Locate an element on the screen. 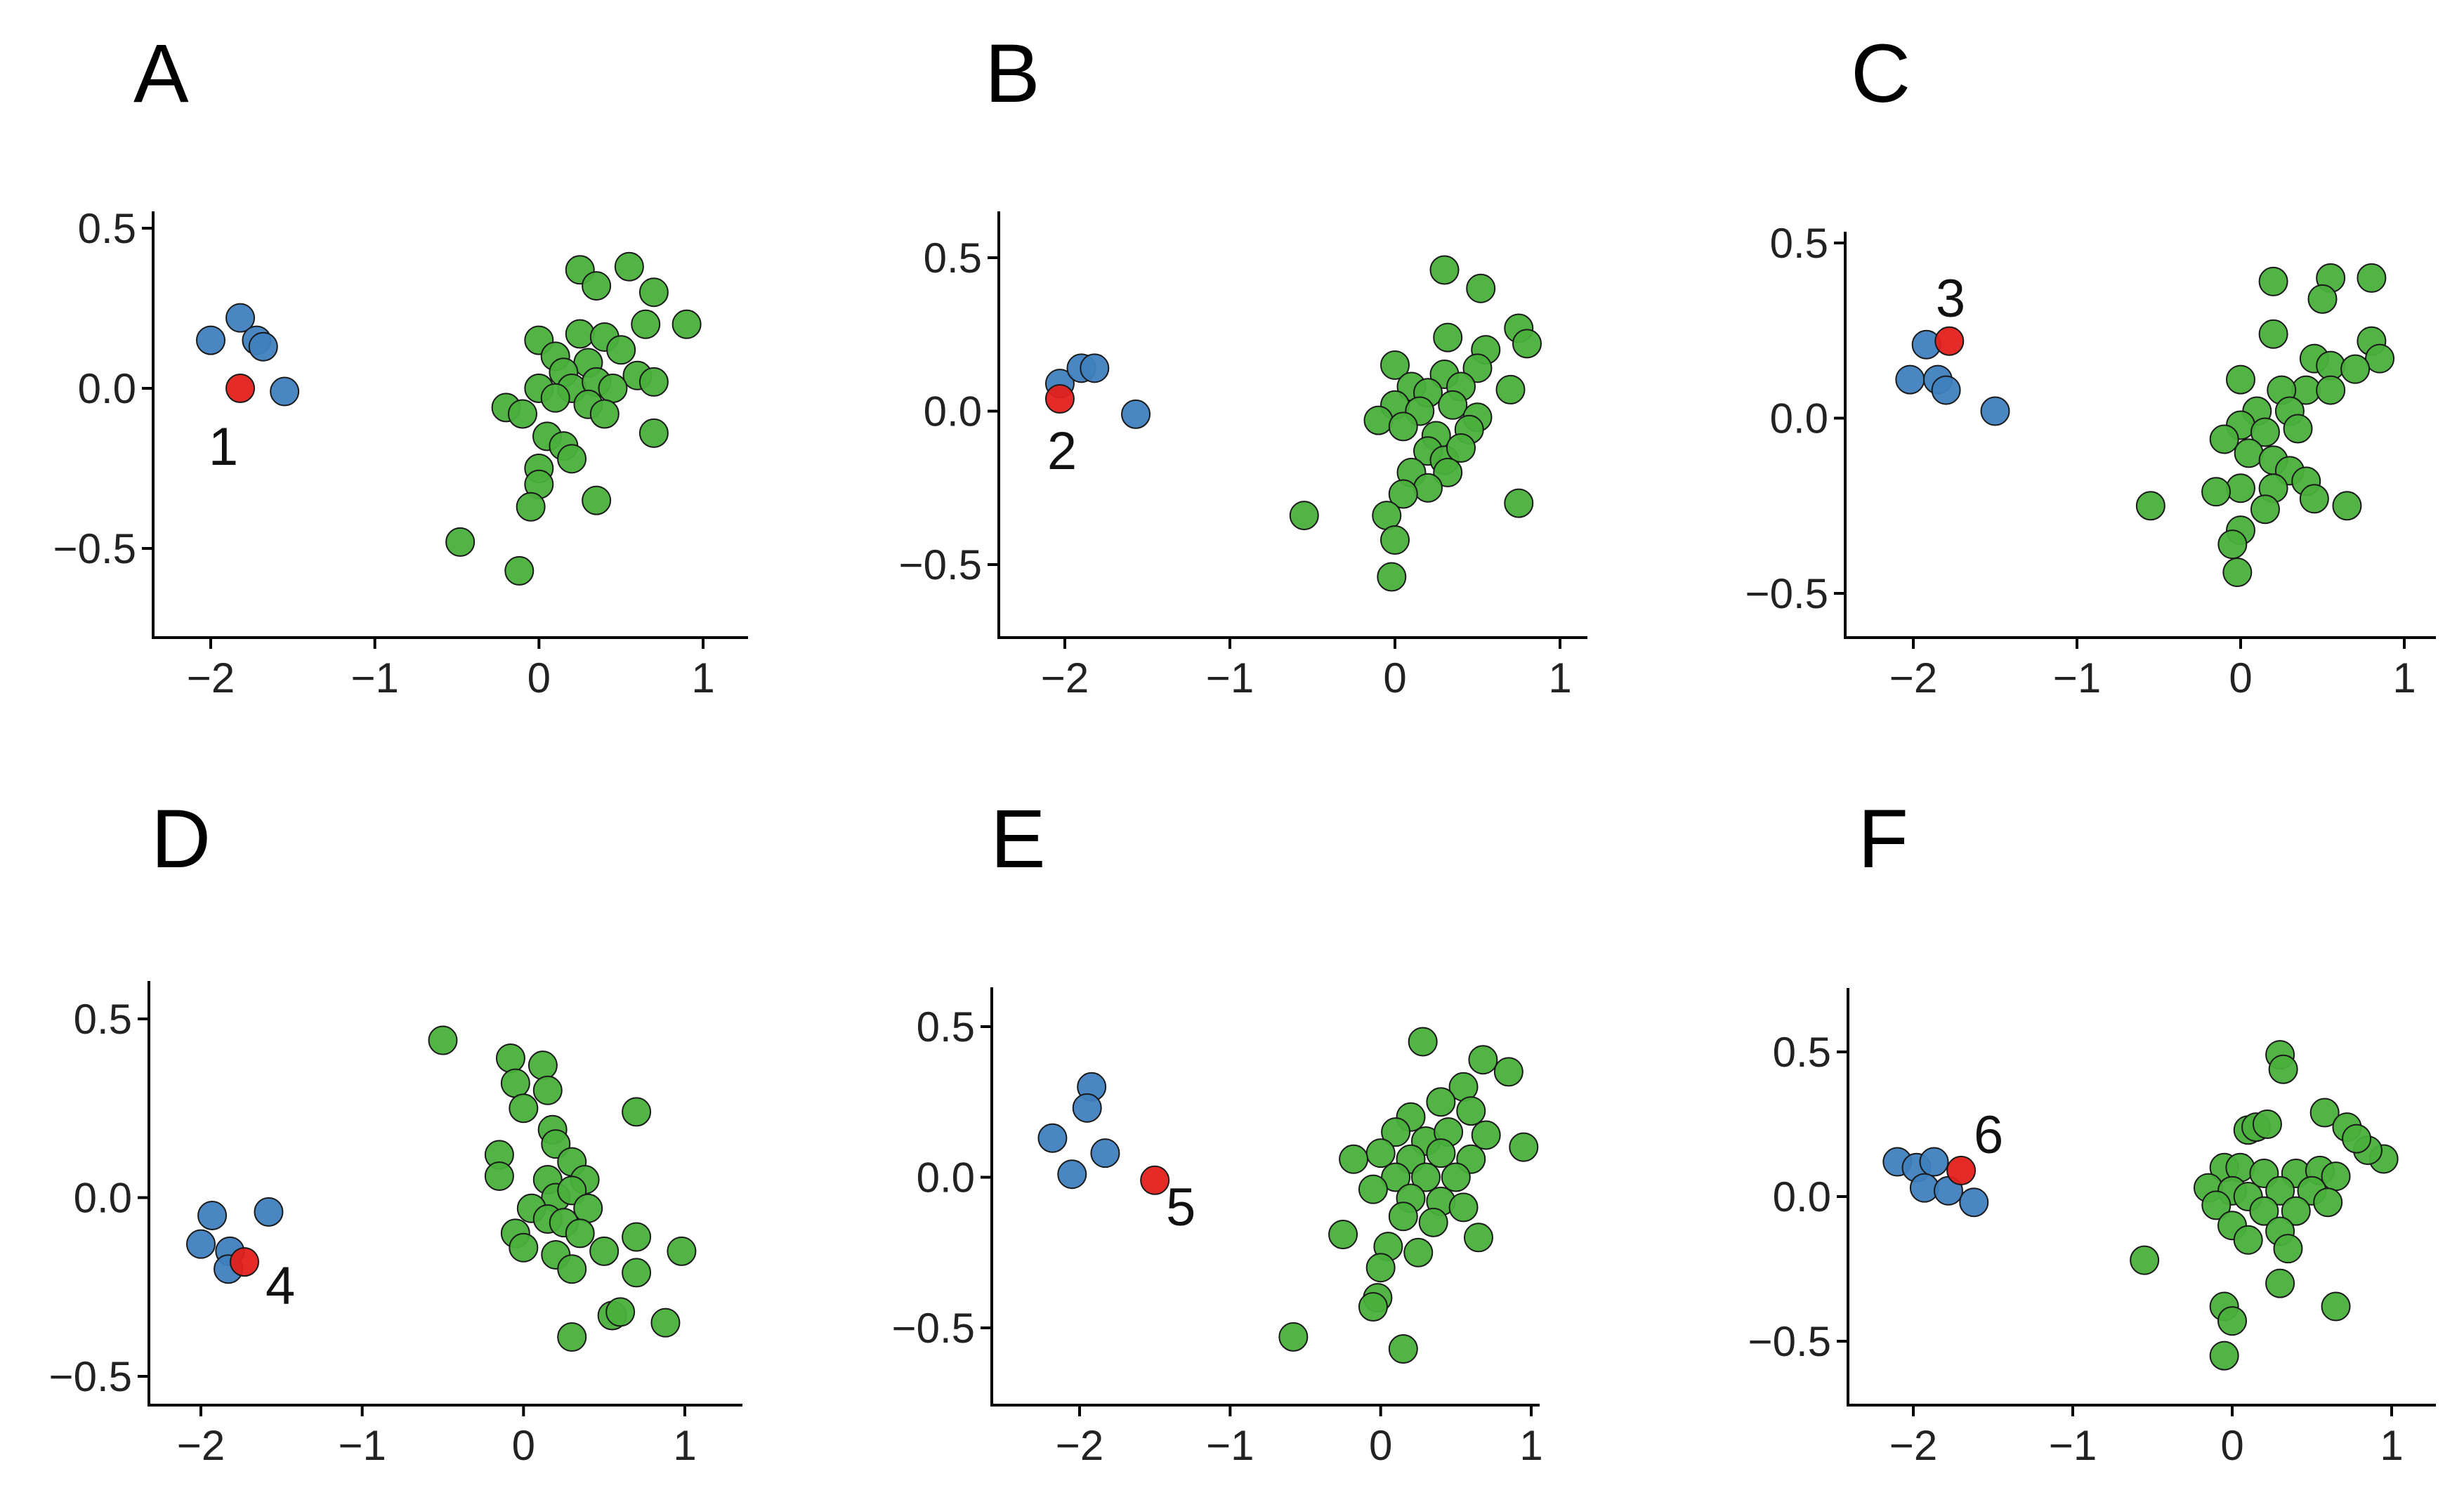  panel-letter-c: C is located at coordinates (1881, 73).